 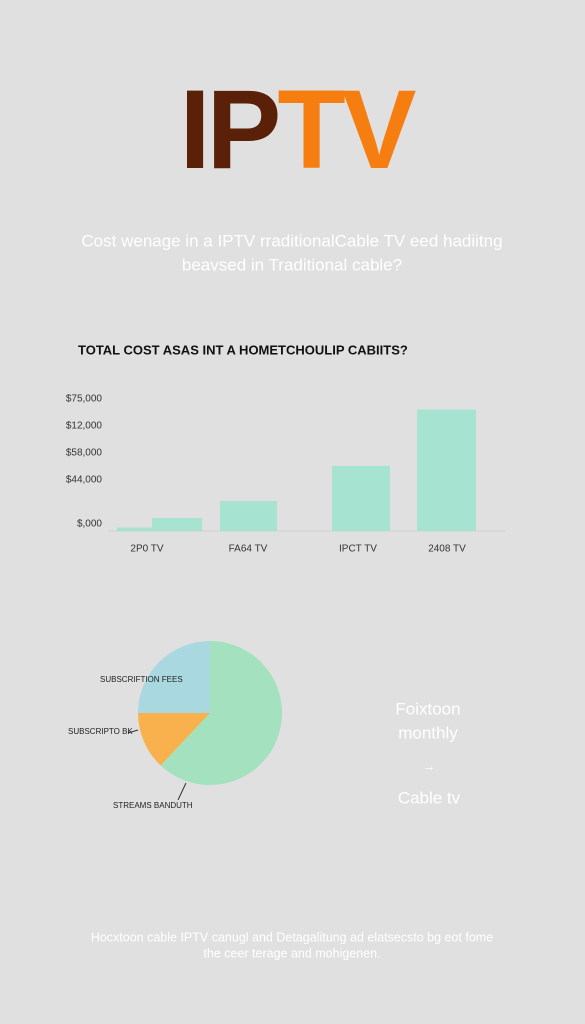 I want to click on x-tick-label: FA64 TV, so click(x=248, y=549).